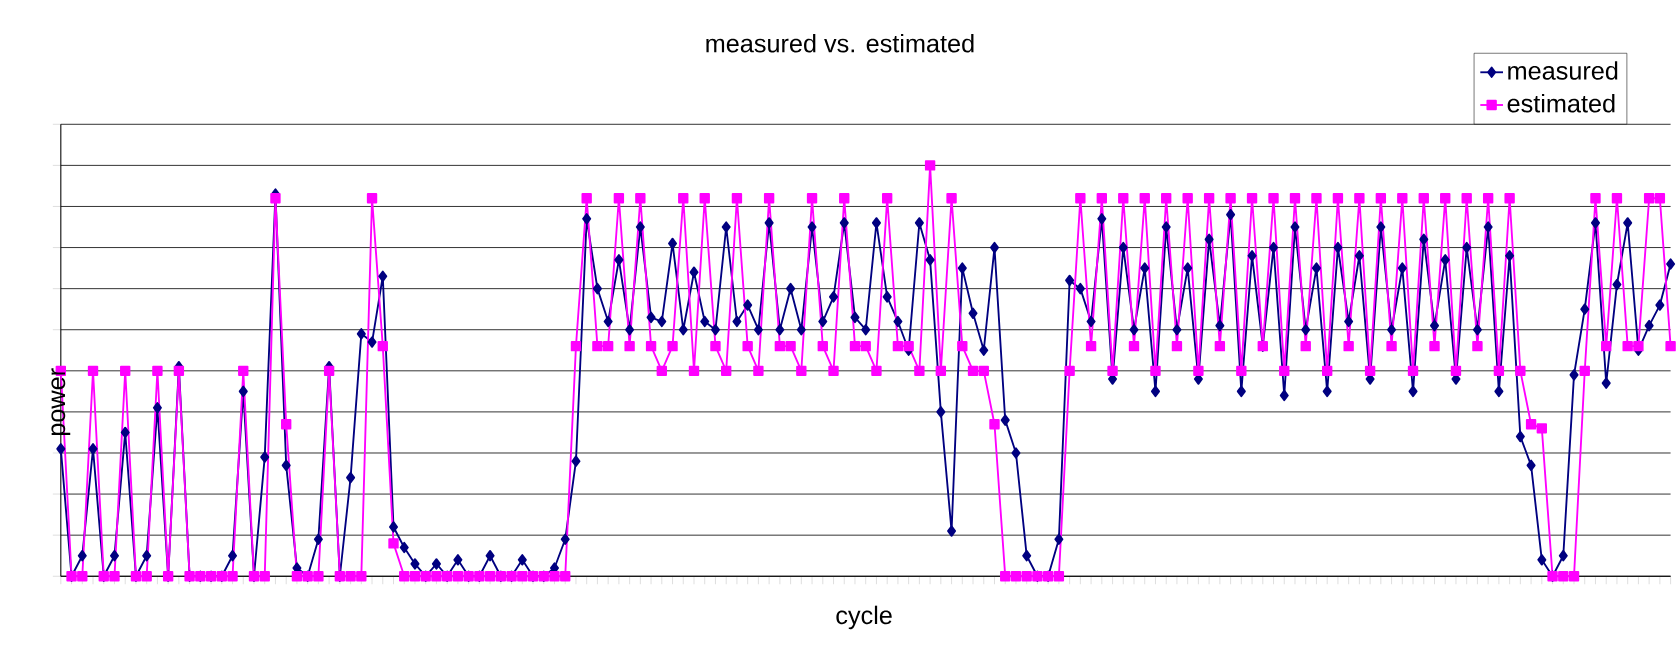 The image size is (1679, 649). What do you see at coordinates (840, 43) in the screenshot?
I see `chart-title: measured vs. estimated` at bounding box center [840, 43].